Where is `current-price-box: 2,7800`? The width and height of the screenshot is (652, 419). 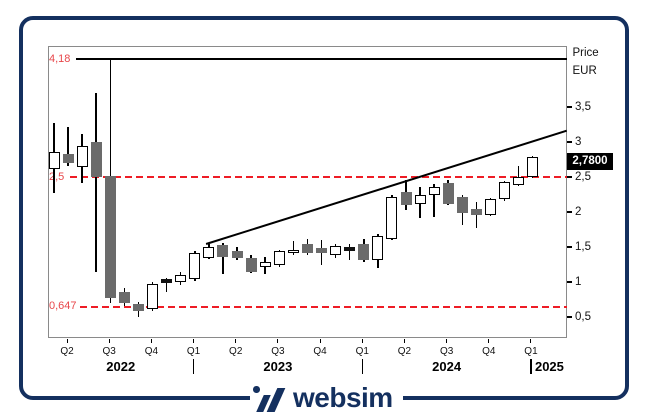 current-price-box: 2,7800 is located at coordinates (590, 161).